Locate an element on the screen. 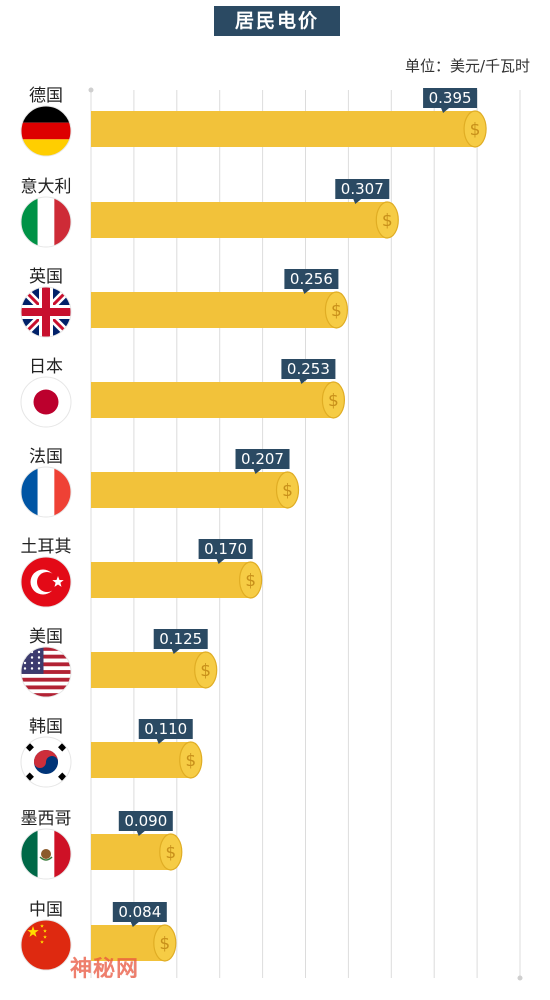 This screenshot has height=1000, width=550. watermark-text: 神秘网 is located at coordinates (105, 969).